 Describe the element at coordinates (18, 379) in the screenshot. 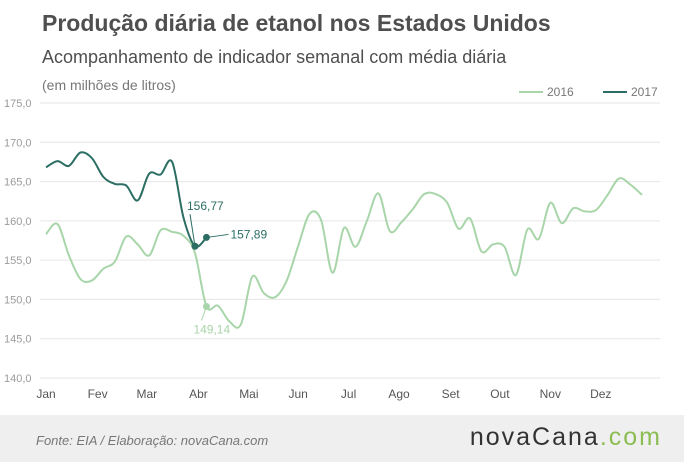

I see `y-tick-label: 140,0` at that location.